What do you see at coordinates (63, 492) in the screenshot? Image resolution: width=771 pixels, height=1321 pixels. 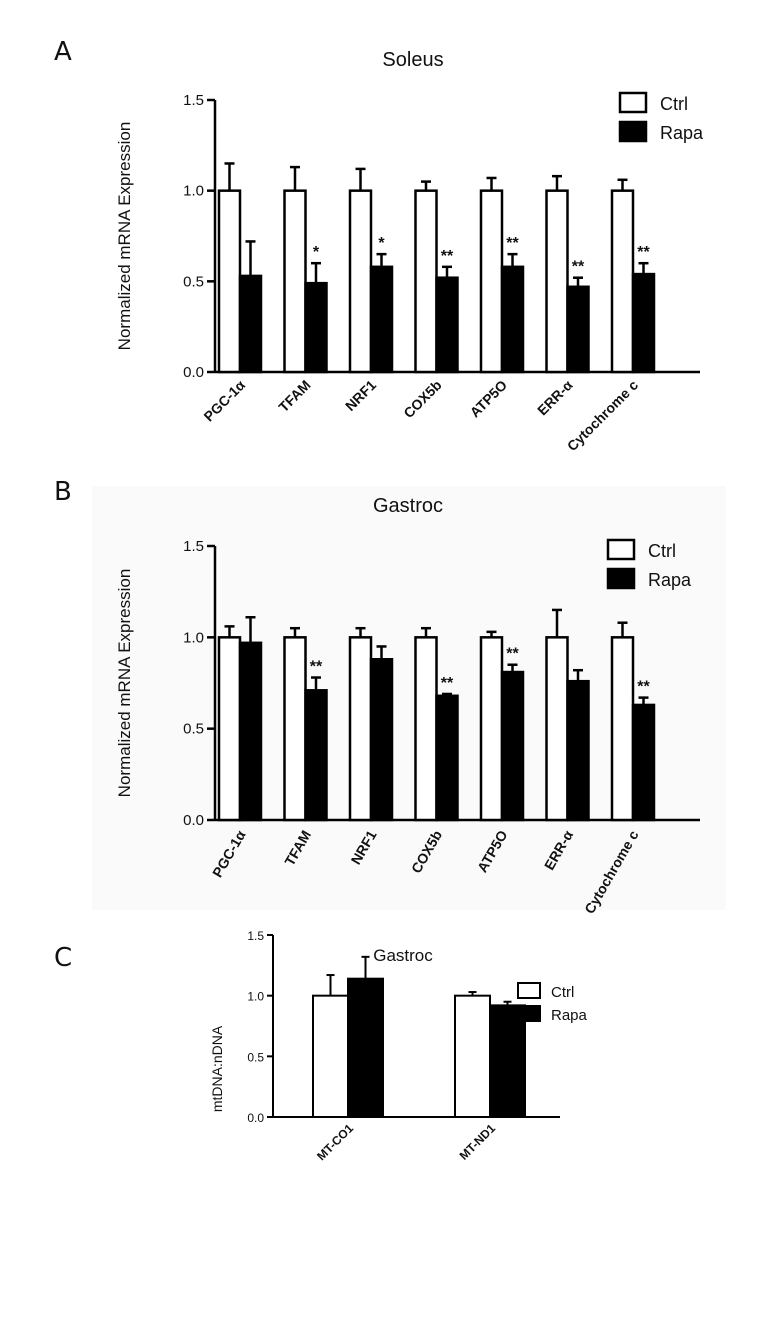 I see `panel-label-b: B` at bounding box center [63, 492].